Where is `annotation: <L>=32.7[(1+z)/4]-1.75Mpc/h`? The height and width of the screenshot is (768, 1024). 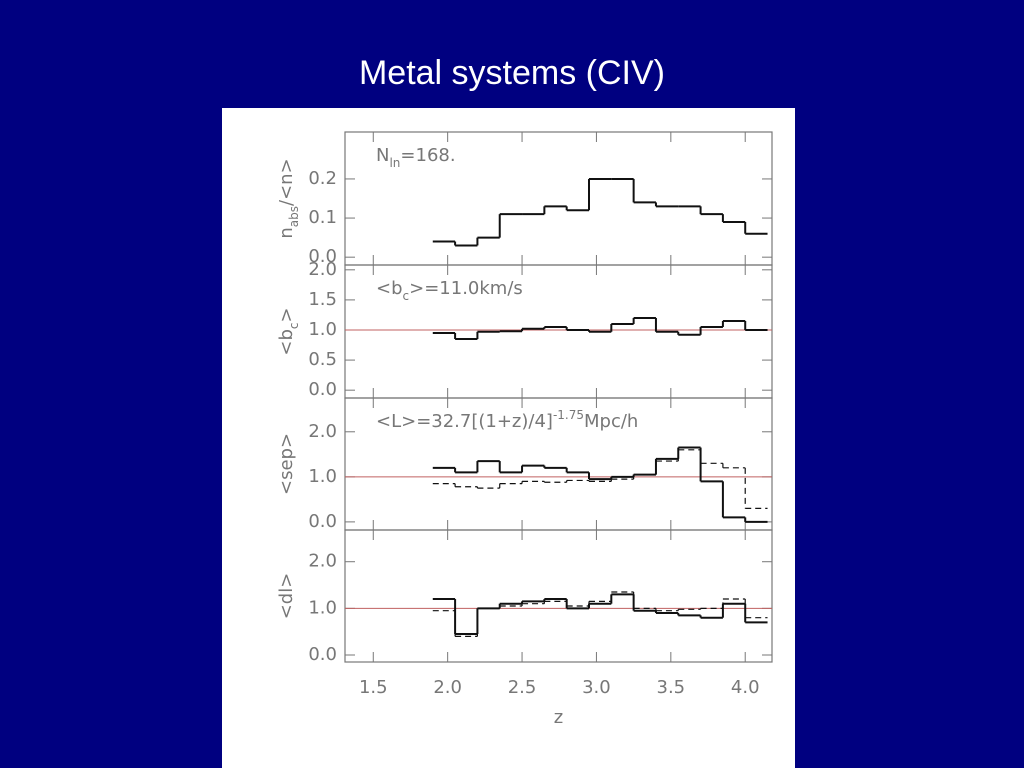
annotation: <L>=32.7[(1+z)/4]-1.75Mpc/h is located at coordinates (507, 420).